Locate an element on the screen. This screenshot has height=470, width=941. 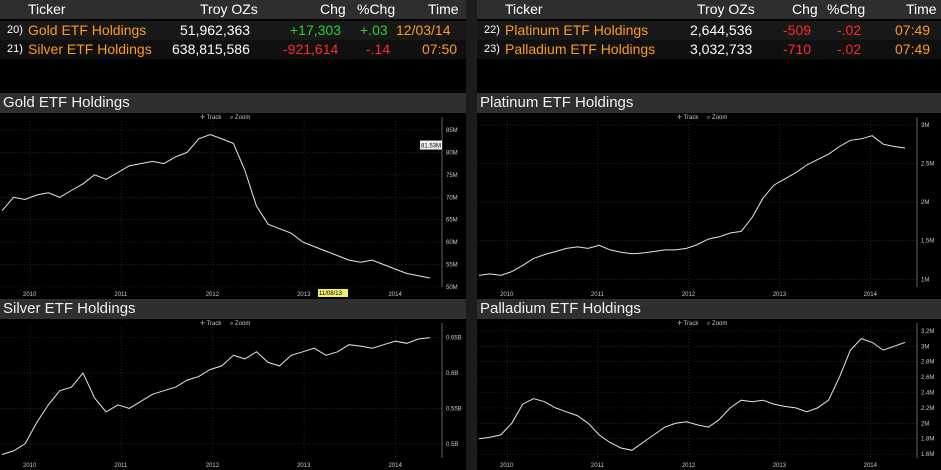
y-tick-label: 1.8M is located at coordinates (927, 440).